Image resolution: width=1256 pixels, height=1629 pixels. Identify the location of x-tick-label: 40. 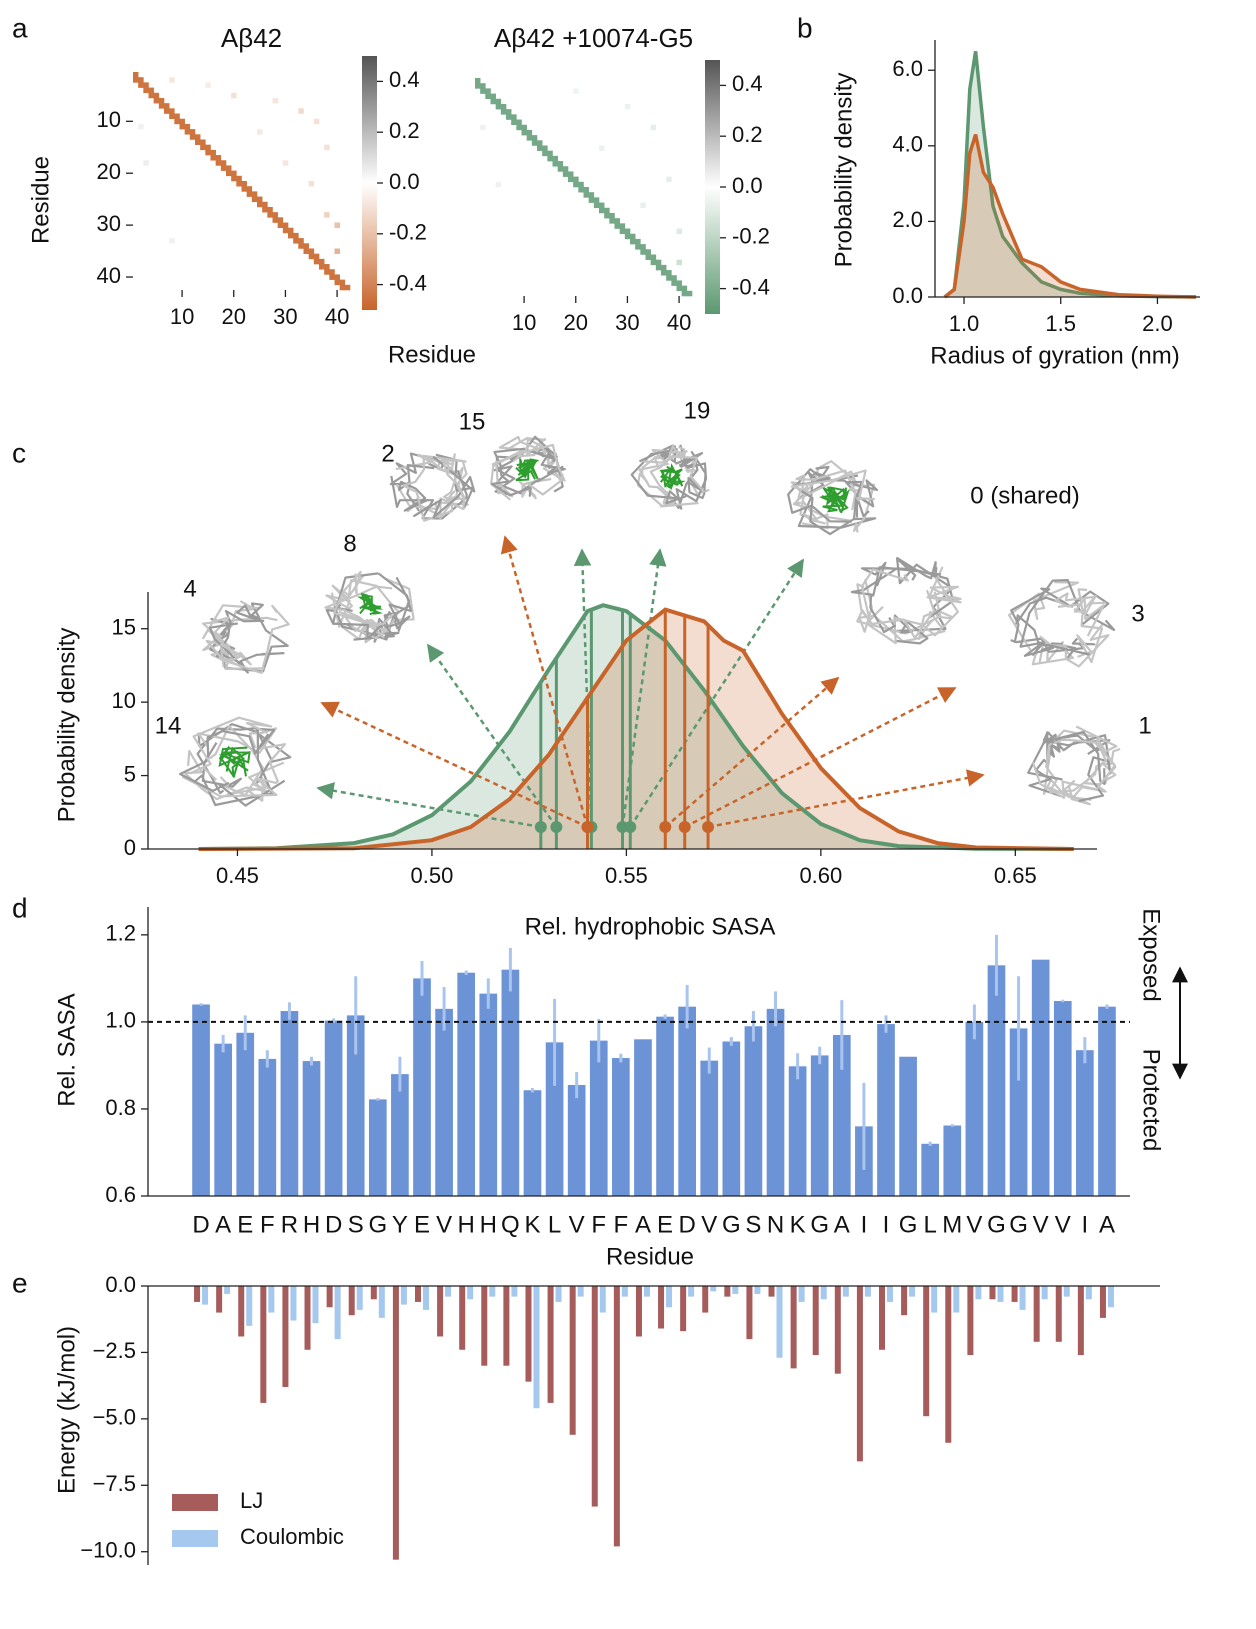
(679, 322).